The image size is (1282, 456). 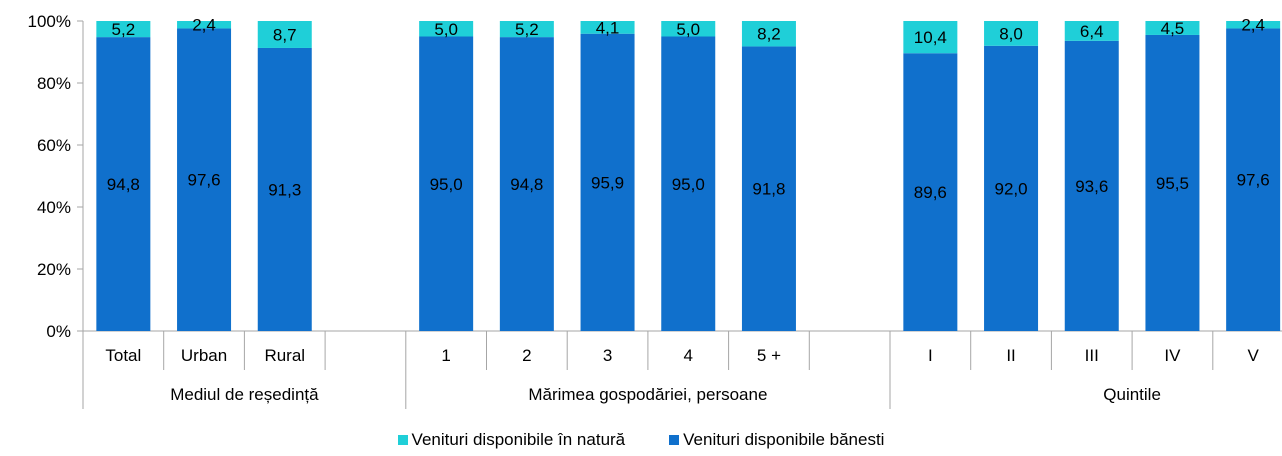 I want to click on data-label-natura: 8,0, so click(x=1011, y=33).